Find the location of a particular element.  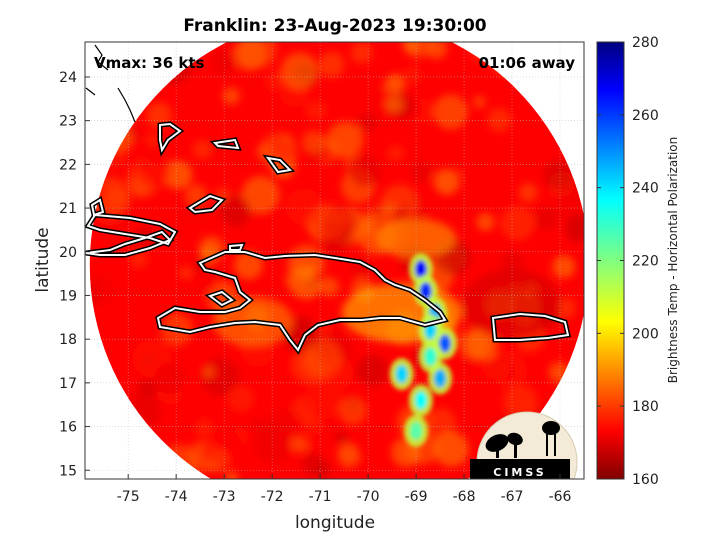

colorbar-tick-label: 260 is located at coordinates (645, 116).